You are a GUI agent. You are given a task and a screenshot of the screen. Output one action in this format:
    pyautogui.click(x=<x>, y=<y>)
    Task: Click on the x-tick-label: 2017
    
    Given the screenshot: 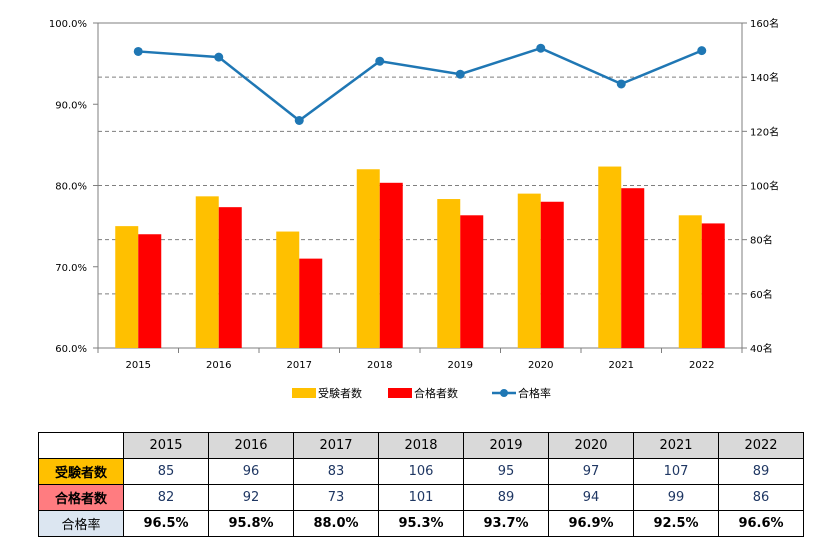 What is the action you would take?
    pyautogui.click(x=299, y=365)
    